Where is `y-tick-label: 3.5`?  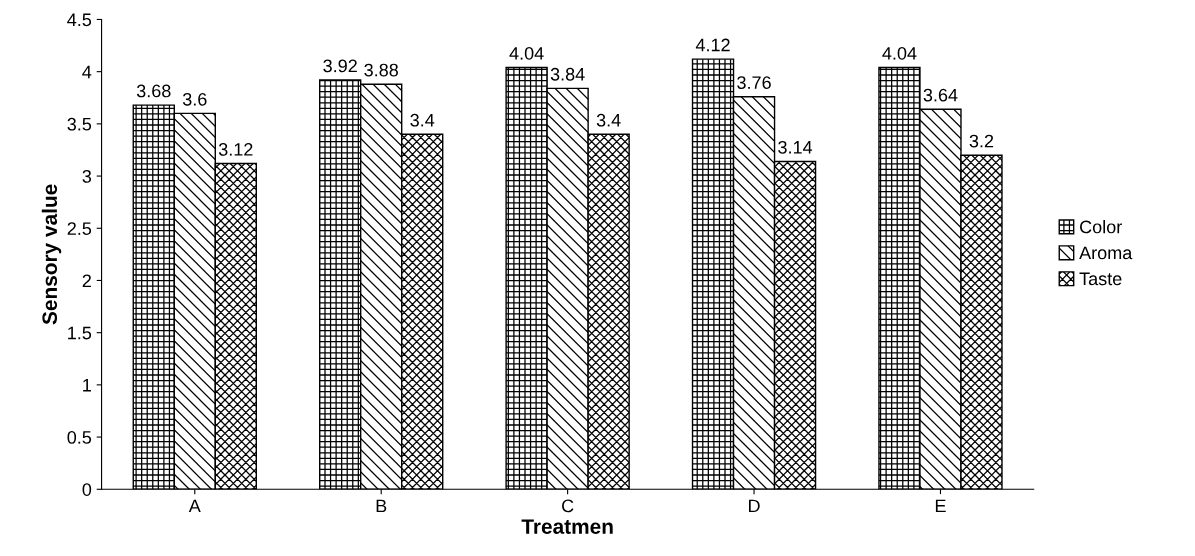
y-tick-label: 3.5 is located at coordinates (79, 124).